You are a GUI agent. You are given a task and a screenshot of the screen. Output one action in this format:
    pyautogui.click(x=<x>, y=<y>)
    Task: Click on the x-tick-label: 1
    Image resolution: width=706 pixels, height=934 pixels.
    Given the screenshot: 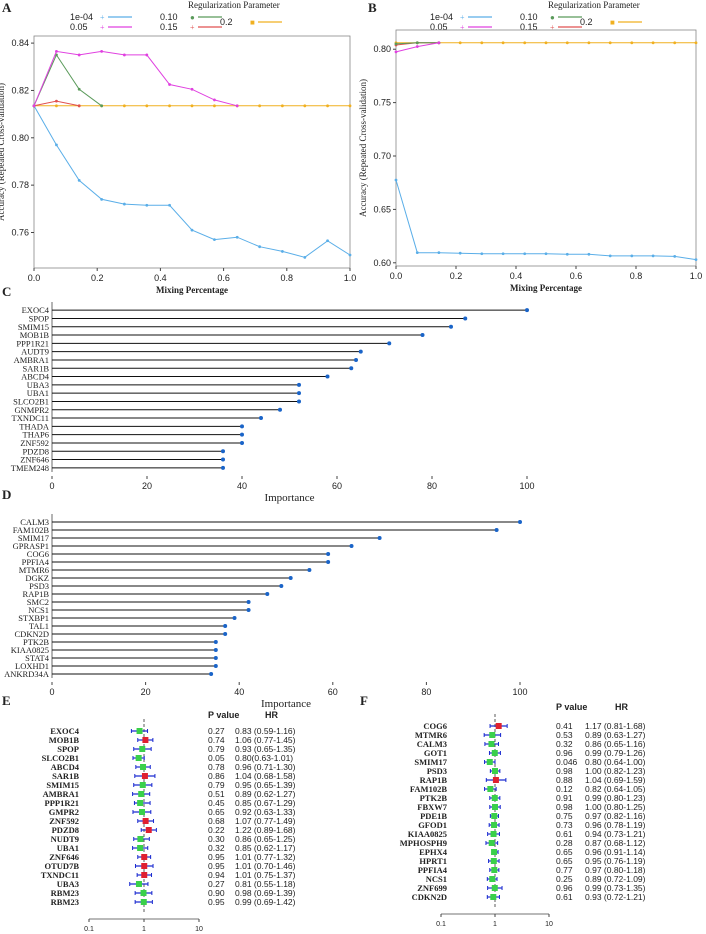 What is the action you would take?
    pyautogui.click(x=495, y=924)
    